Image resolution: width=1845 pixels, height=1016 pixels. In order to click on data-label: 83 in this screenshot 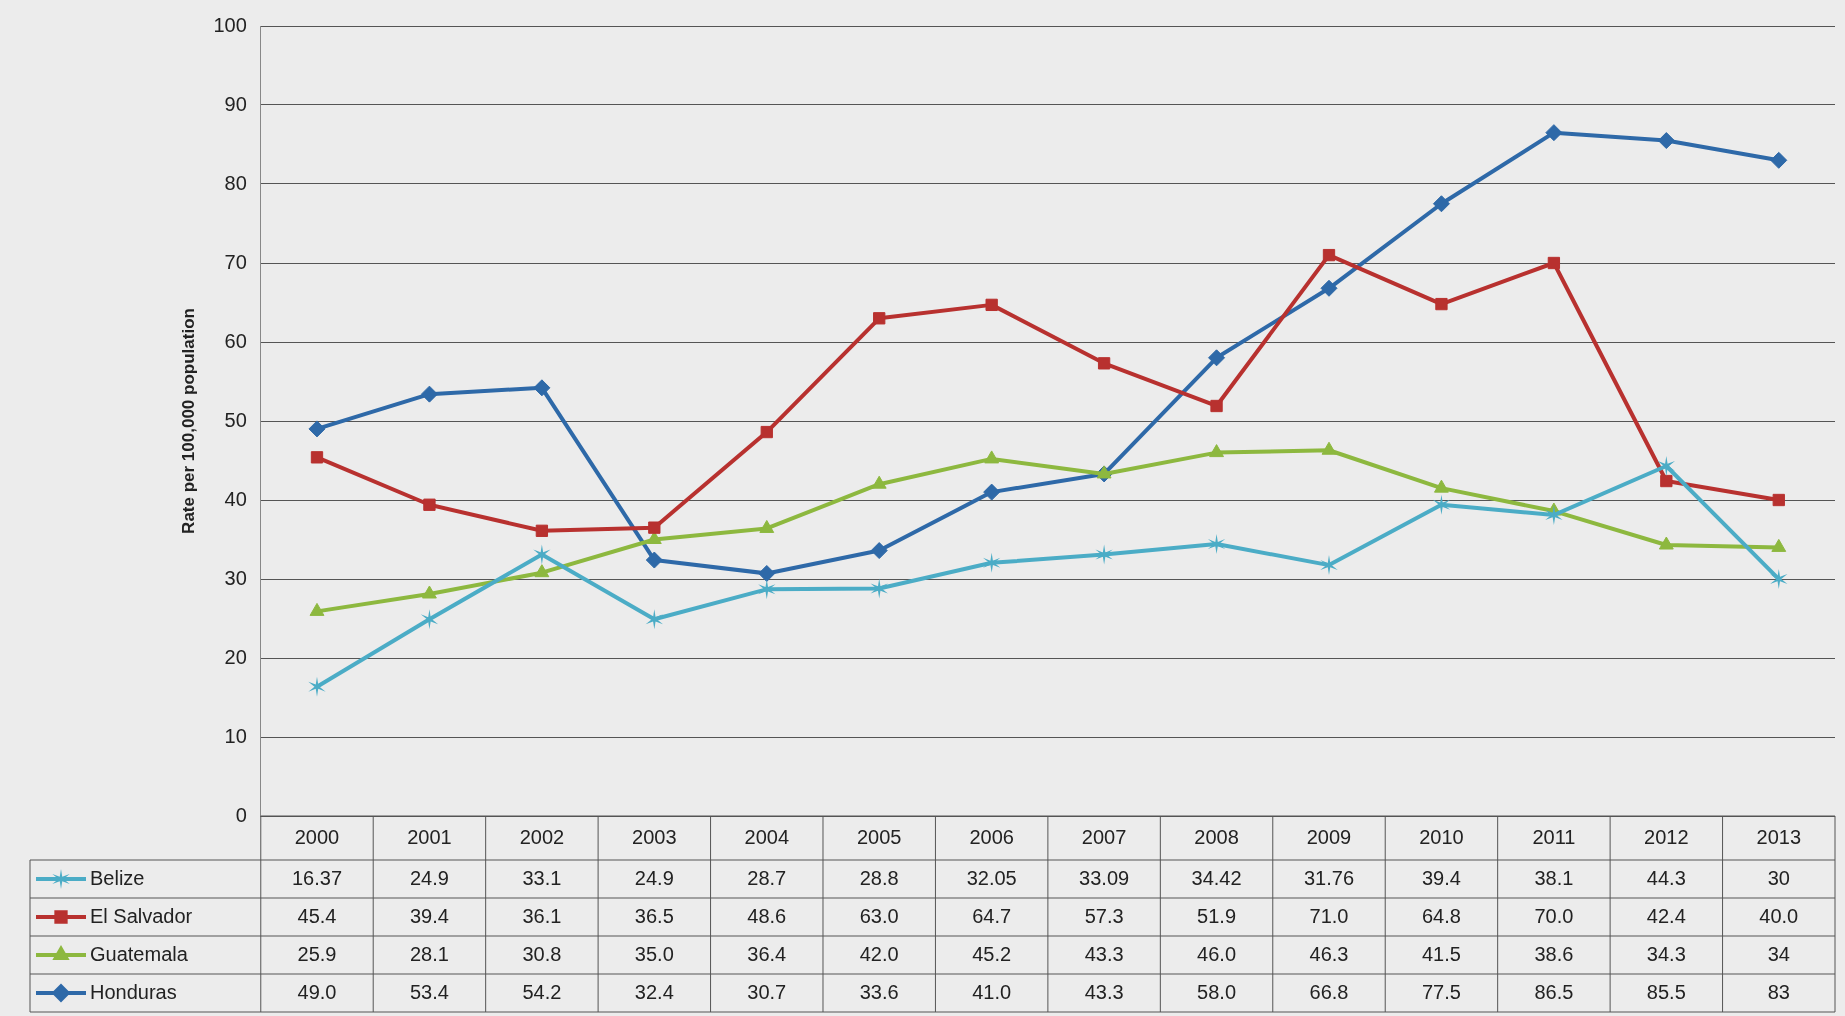, I will do `click(1778, 991)`.